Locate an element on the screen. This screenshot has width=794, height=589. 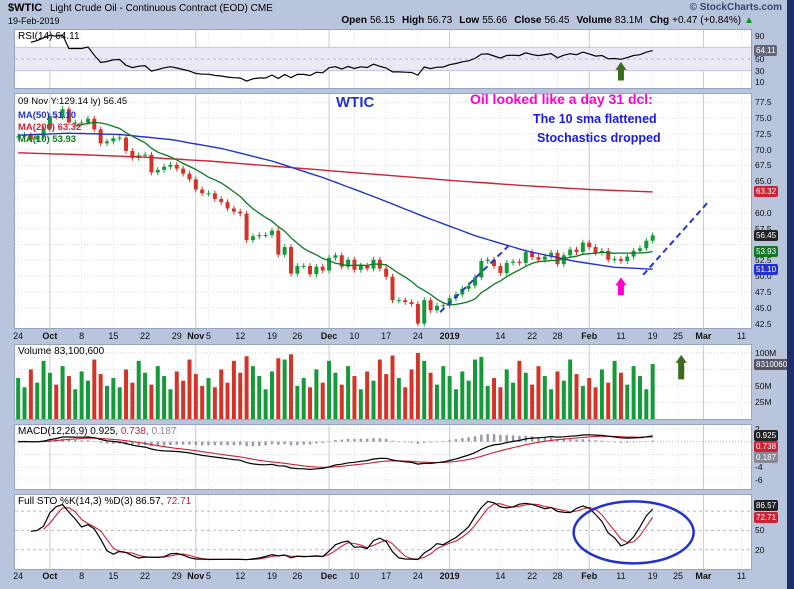
axis-value-badge: 56.45 is located at coordinates (766, 235).